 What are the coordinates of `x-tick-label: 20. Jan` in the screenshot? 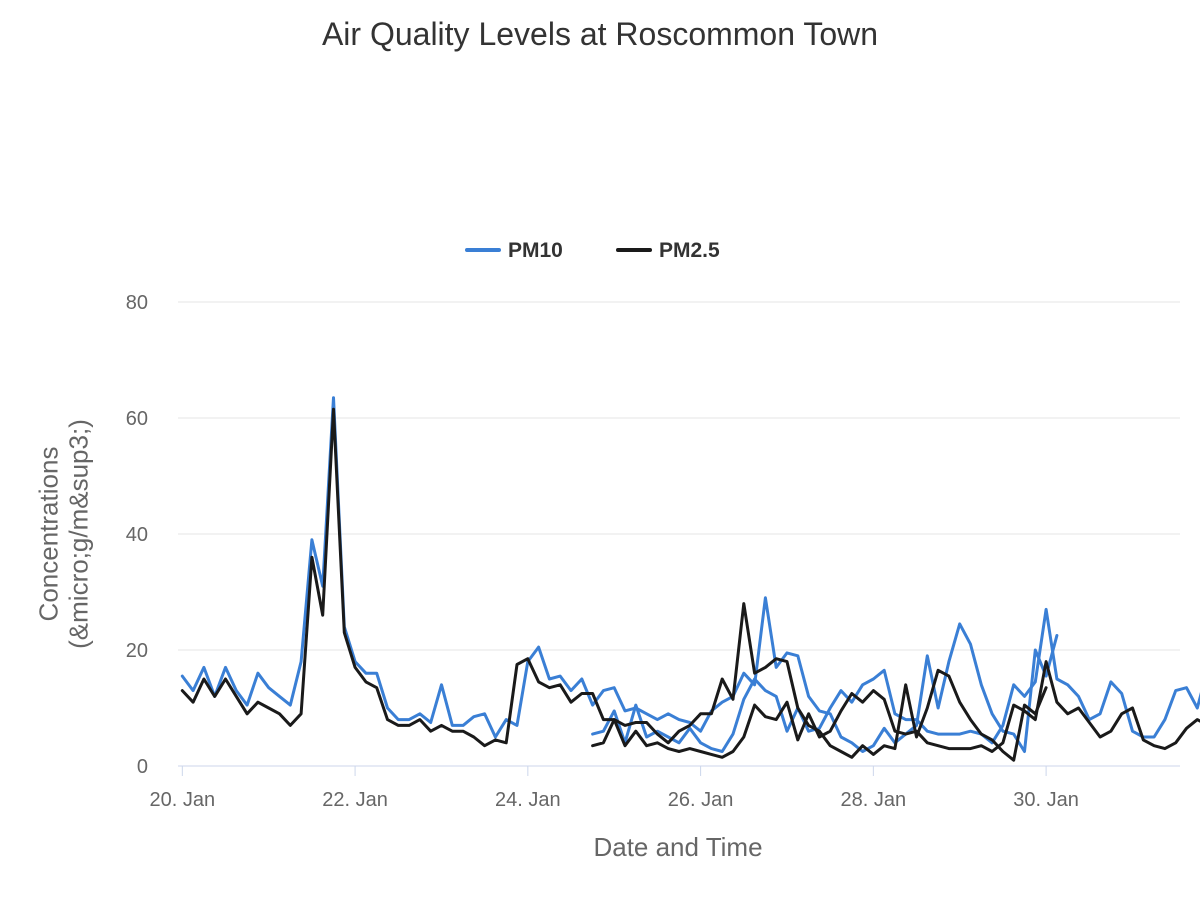 It's located at (183, 800).